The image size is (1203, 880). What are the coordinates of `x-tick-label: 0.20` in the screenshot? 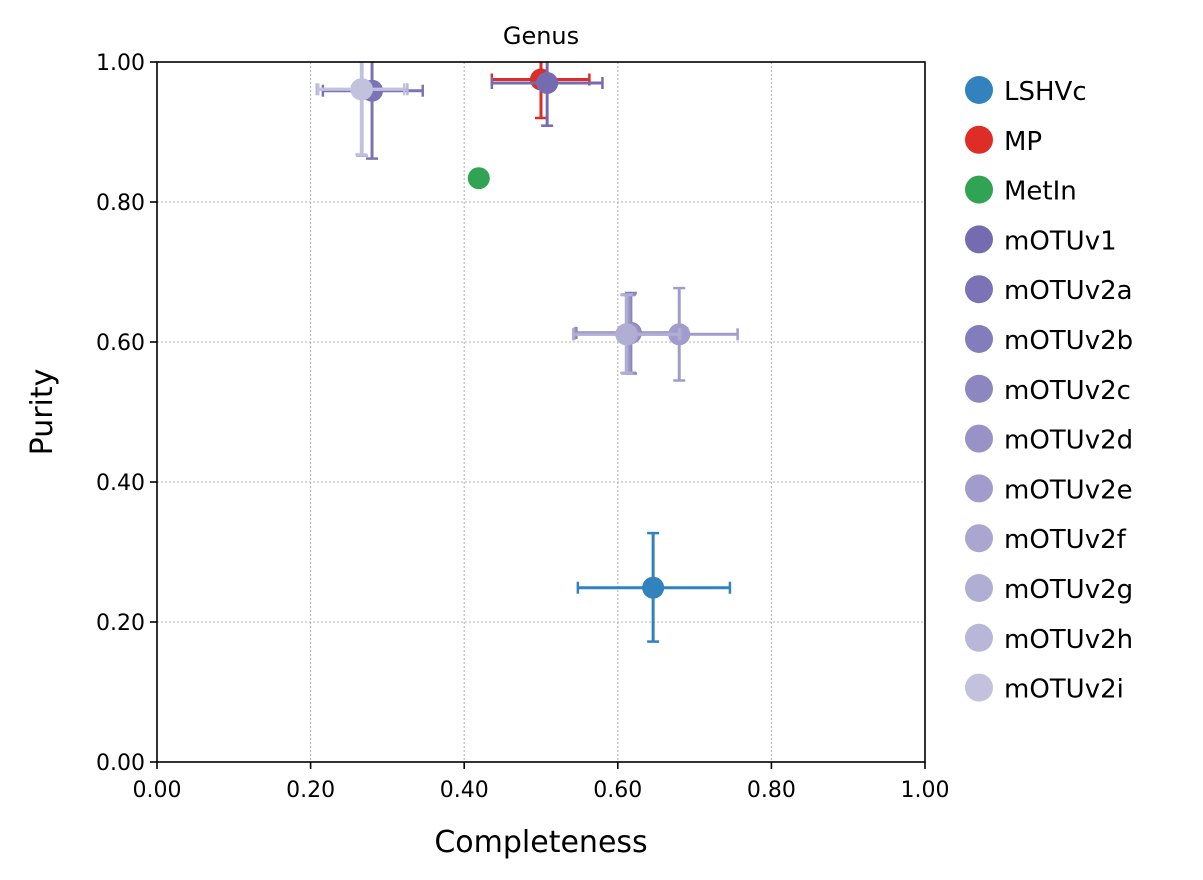 It's located at (310, 790).